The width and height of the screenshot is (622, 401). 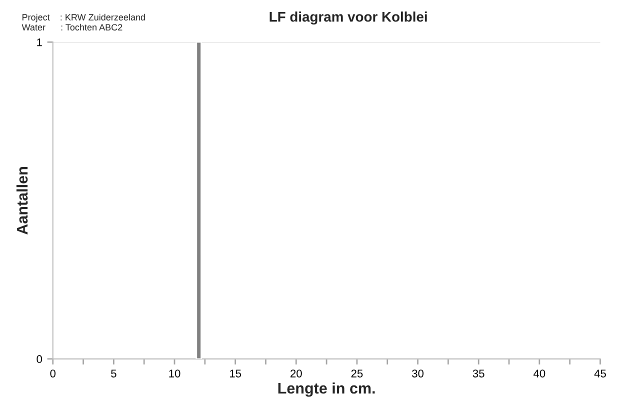 I want to click on x-tick-label: 45, so click(x=600, y=374).